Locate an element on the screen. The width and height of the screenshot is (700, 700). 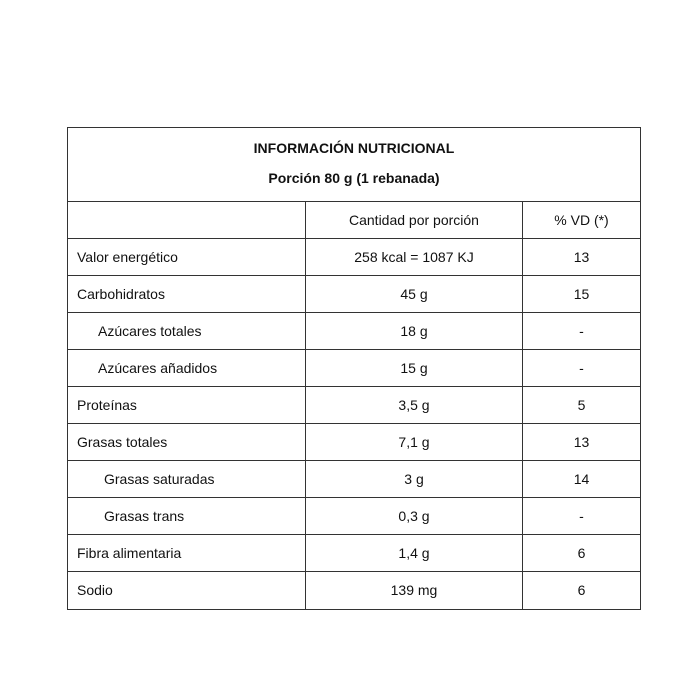
nutrient-name: Valor energético is located at coordinates (187, 257).